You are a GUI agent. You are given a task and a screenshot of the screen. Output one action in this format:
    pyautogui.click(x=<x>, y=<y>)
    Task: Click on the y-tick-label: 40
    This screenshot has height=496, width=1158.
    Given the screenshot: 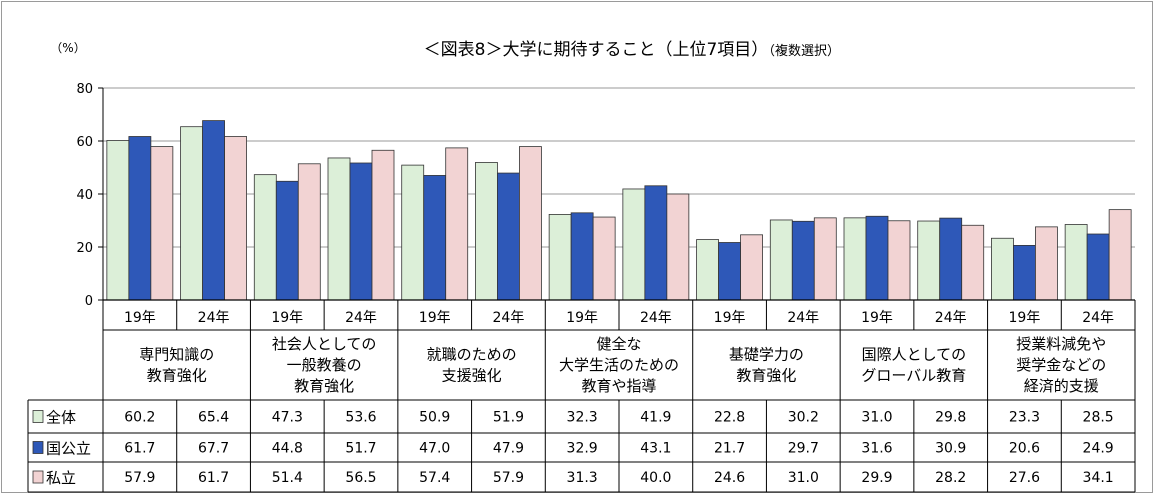 What is the action you would take?
    pyautogui.click(x=84, y=195)
    